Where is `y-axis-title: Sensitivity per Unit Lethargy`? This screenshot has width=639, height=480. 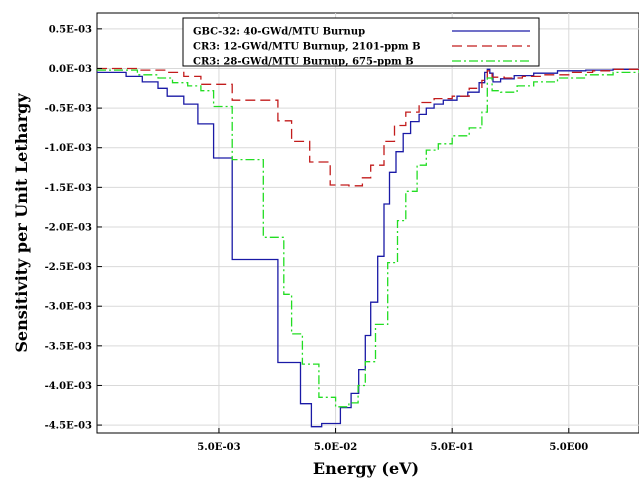 y-axis-title: Sensitivity per Unit Lethargy is located at coordinates (21, 223).